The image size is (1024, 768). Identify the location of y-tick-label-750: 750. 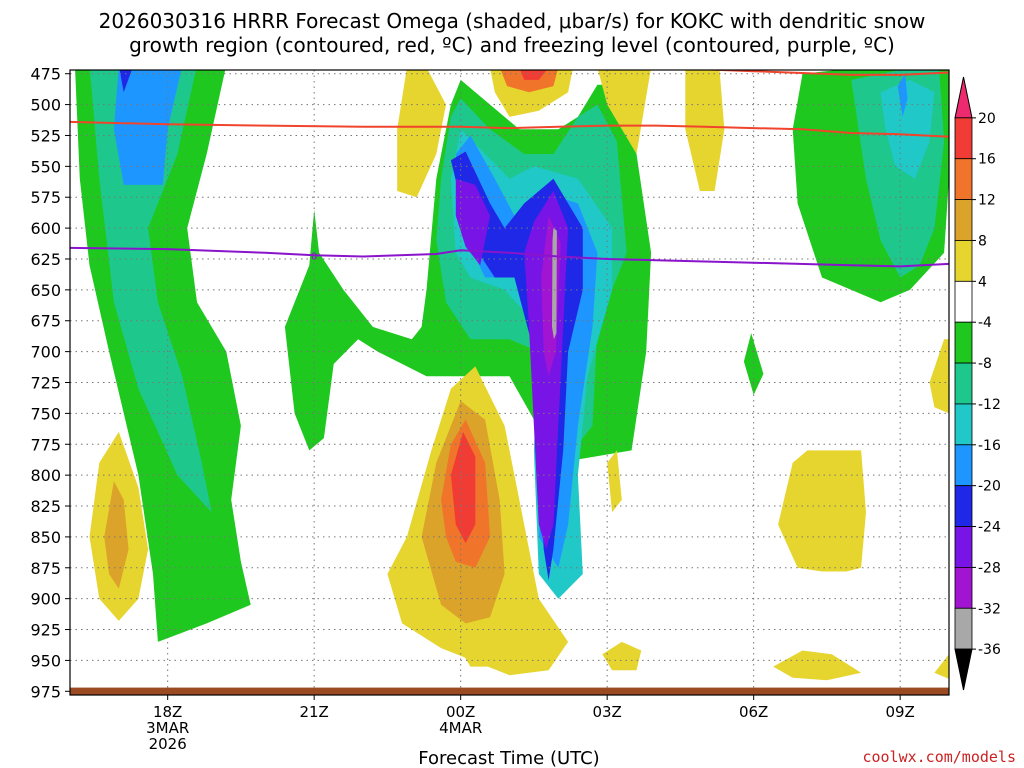
(45, 413).